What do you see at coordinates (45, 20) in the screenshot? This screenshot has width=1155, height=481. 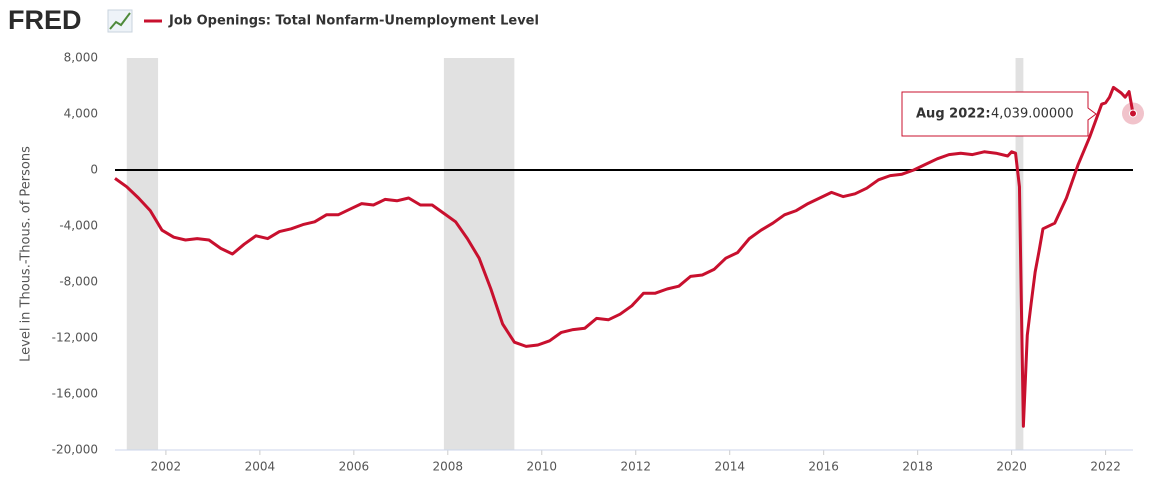 I see `logo-text: FRED` at bounding box center [45, 20].